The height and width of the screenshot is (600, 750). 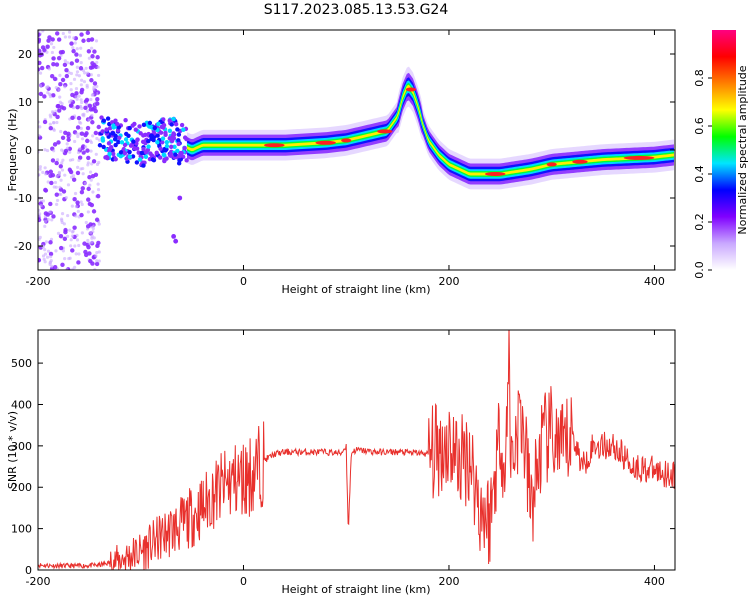 I want to click on spectrogram-ridge-band, so click(x=430, y=128).